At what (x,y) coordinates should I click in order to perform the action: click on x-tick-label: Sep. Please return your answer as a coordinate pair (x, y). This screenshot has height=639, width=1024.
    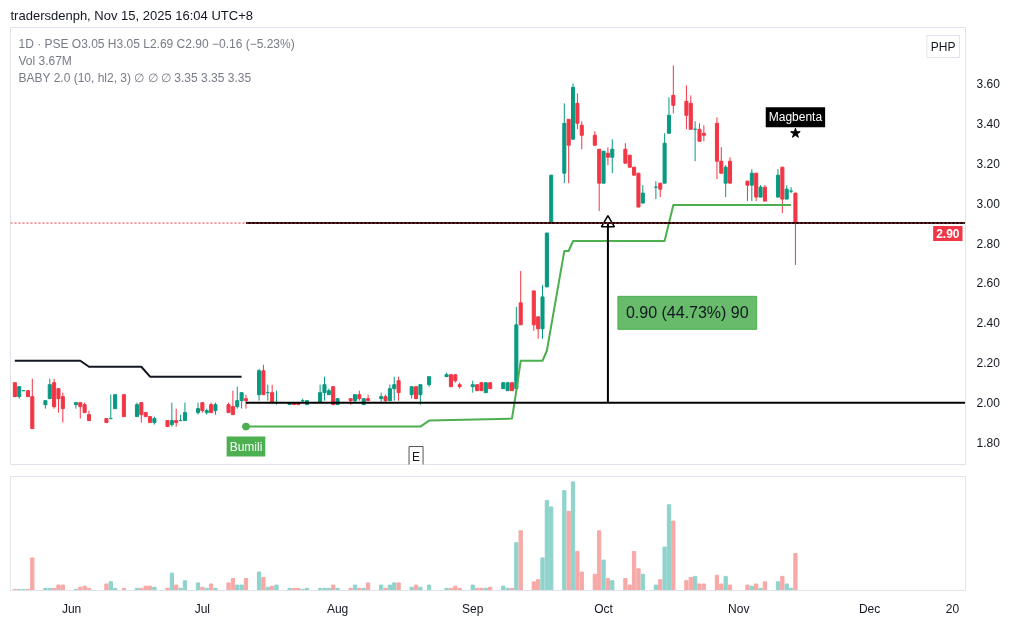
    Looking at the image, I should click on (473, 608).